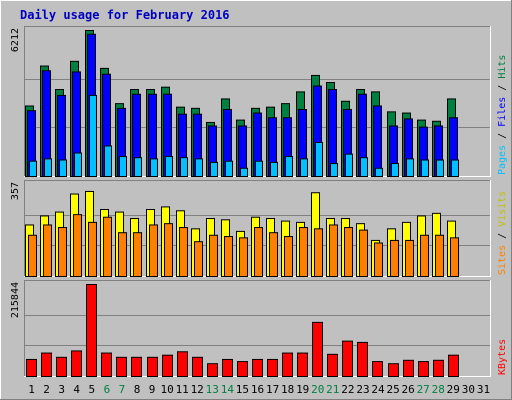 This screenshot has height=400, width=512. I want to click on legend-top: Pages / Files / Hits, so click(502, 115).